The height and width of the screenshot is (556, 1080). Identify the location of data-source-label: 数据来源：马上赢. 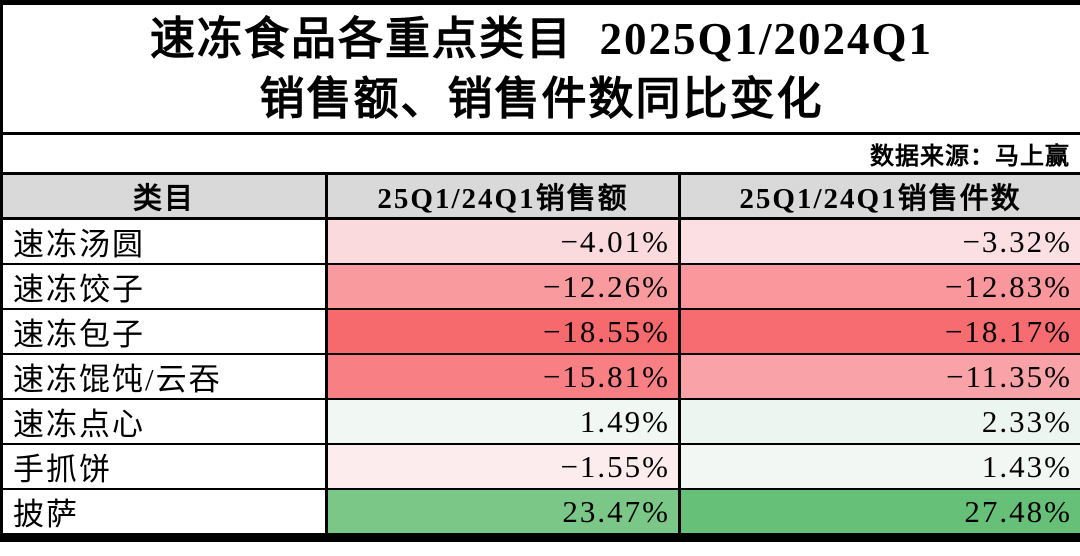
(970, 157).